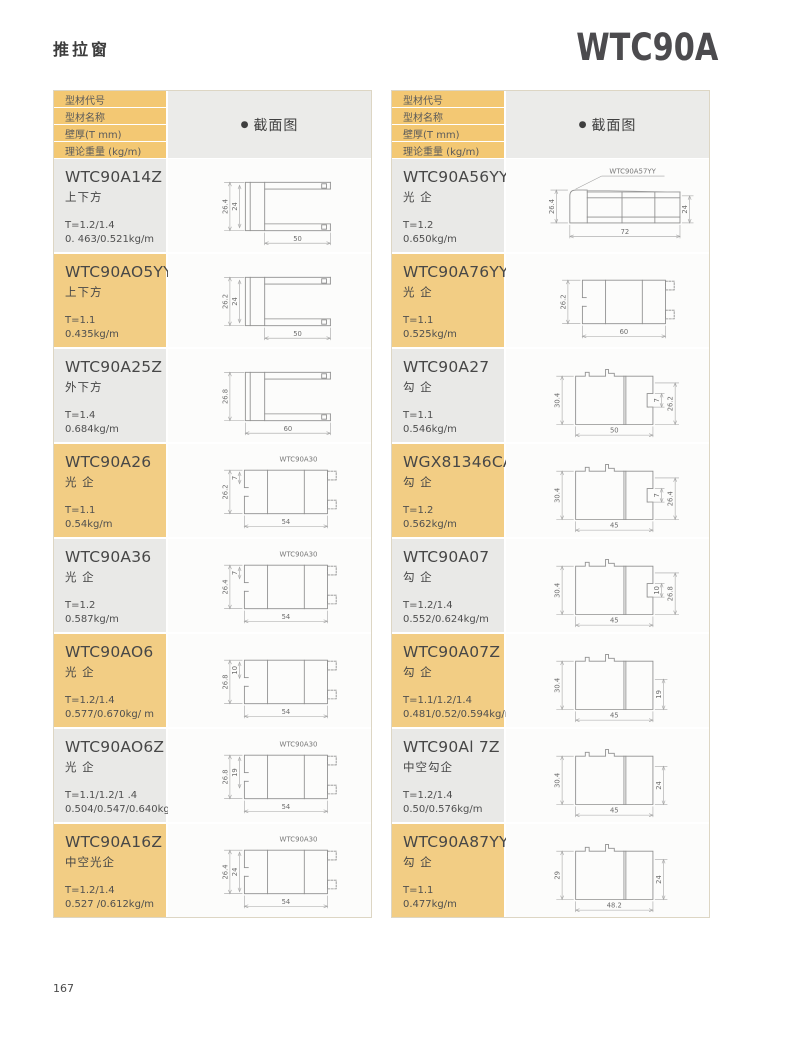 The width and height of the screenshot is (800, 1043). What do you see at coordinates (119, 272) in the screenshot?
I see `profile-code: WTC90AO5YY` at bounding box center [119, 272].